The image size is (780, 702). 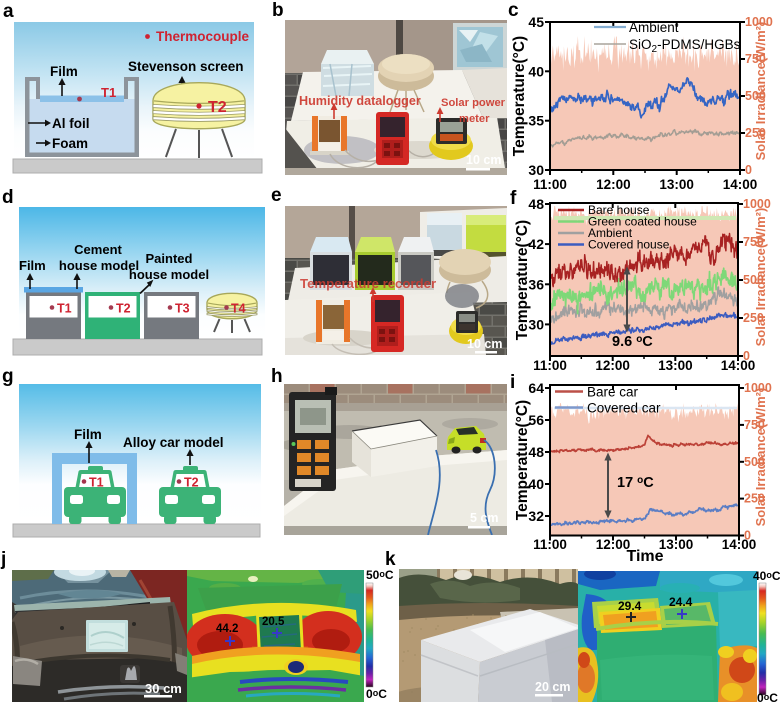 I want to click on svg-text: T4, so click(x=238, y=309).